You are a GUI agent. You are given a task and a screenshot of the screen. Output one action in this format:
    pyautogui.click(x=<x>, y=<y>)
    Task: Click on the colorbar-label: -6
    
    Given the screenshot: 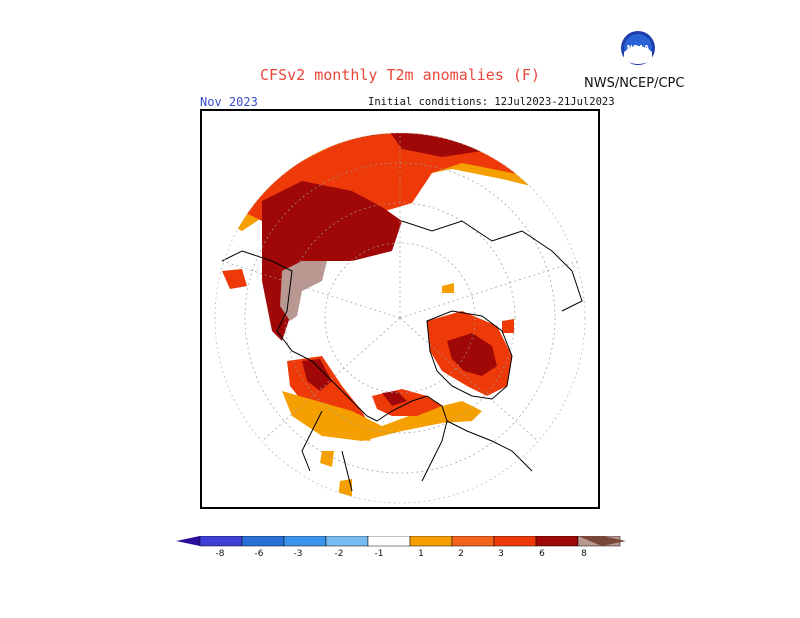 What is the action you would take?
    pyautogui.click(x=259, y=554)
    